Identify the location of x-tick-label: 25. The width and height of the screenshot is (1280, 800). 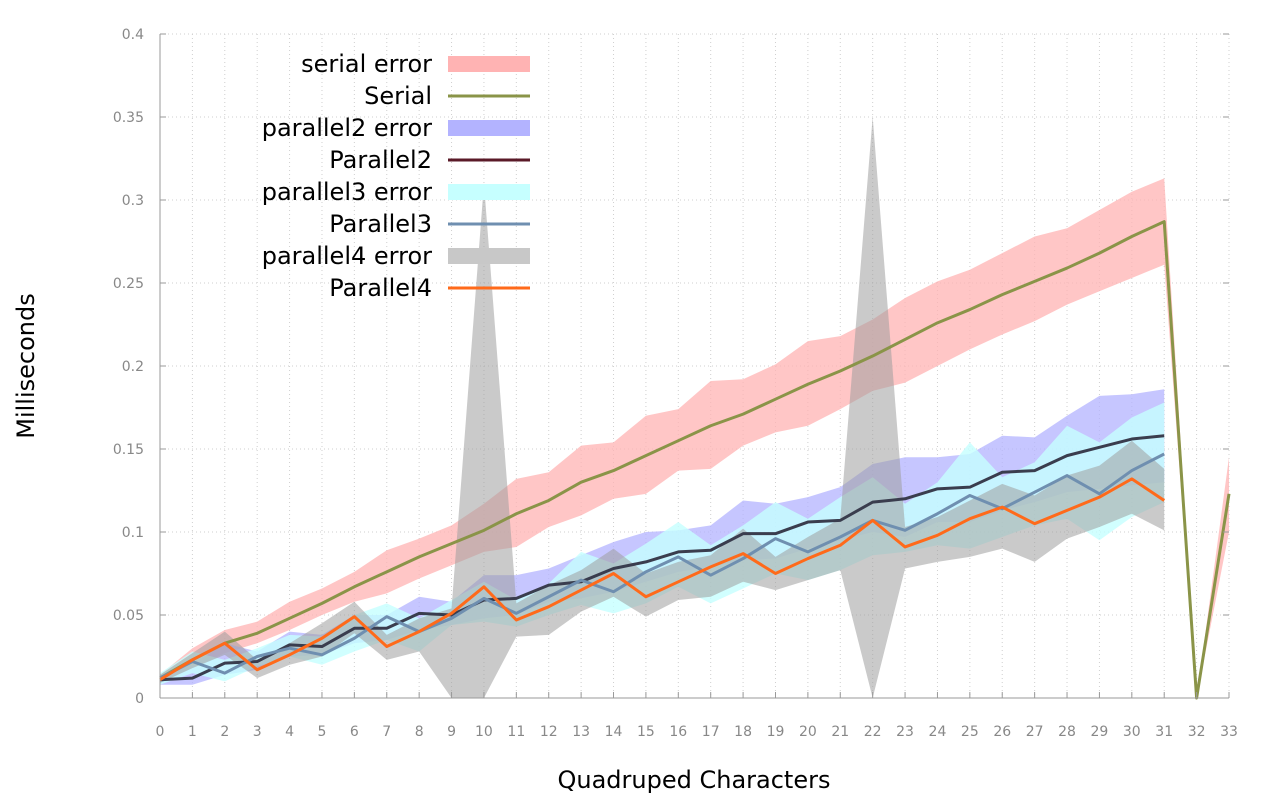
(970, 732).